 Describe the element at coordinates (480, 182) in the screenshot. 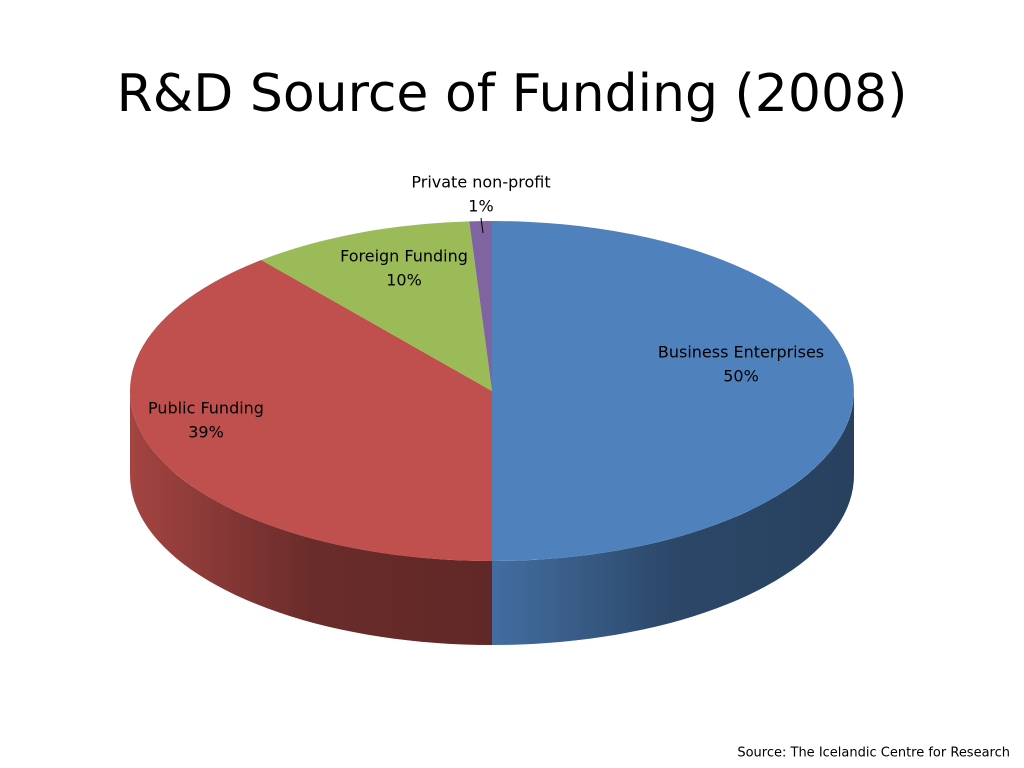

I see `slice-label: Private non-profit` at that location.